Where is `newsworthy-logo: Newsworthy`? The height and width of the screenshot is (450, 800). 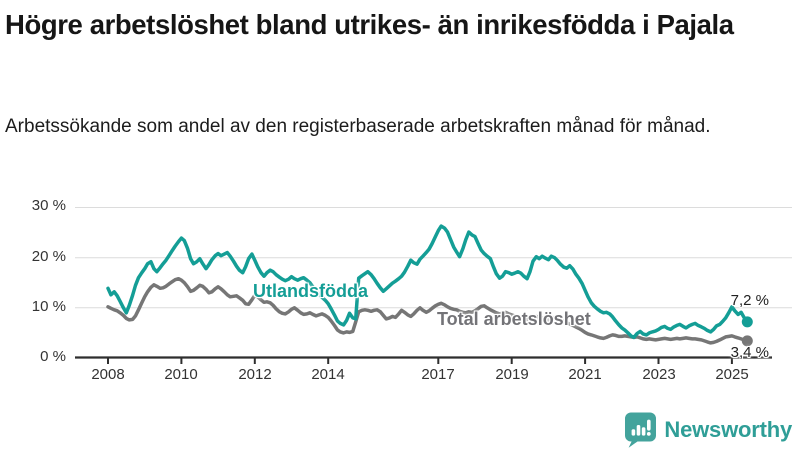
newsworthy-logo: Newsworthy is located at coordinates (708, 430).